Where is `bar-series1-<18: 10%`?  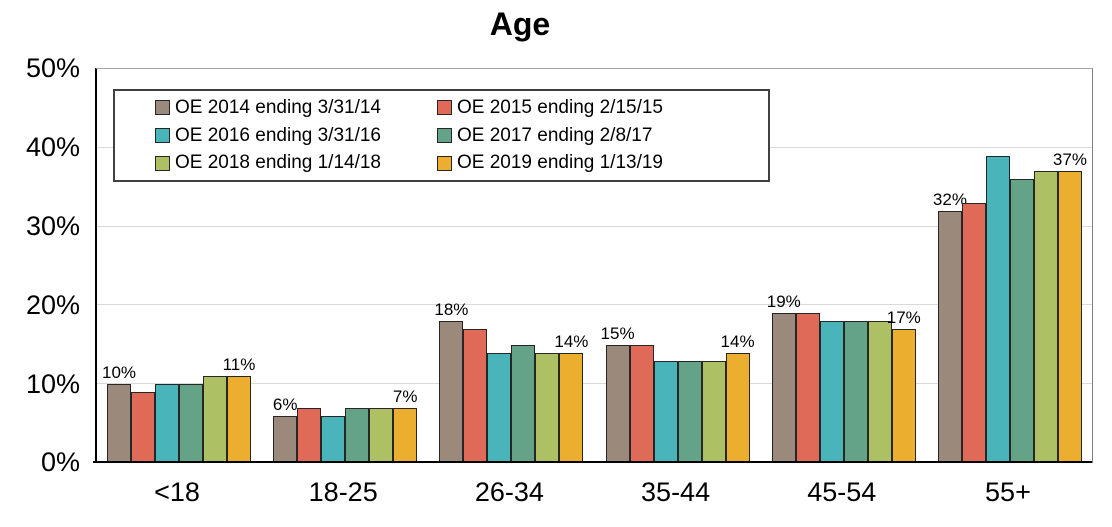 bar-series1-<18: 10% is located at coordinates (119, 413).